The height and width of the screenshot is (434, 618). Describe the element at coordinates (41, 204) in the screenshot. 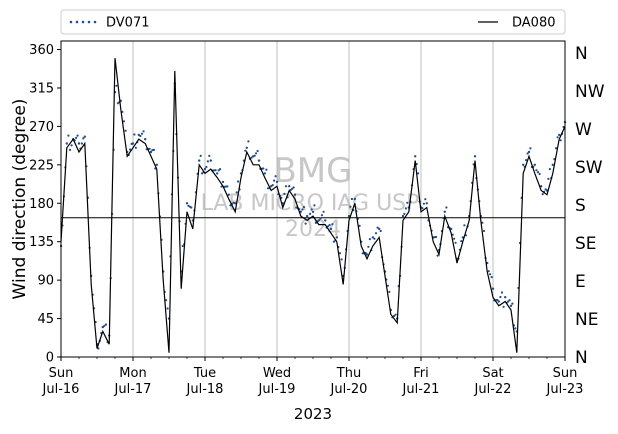

I see `y-tick-label: 180` at that location.